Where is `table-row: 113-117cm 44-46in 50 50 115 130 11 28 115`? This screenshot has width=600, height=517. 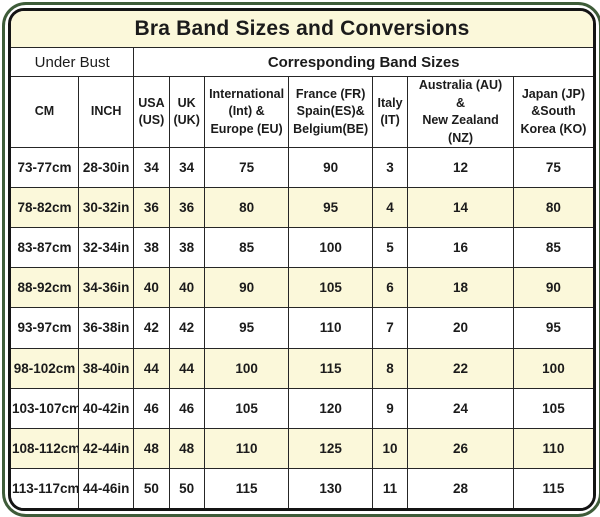 table-row: 113-117cm 44-46in 50 50 115 130 11 28 115 is located at coordinates (302, 487).